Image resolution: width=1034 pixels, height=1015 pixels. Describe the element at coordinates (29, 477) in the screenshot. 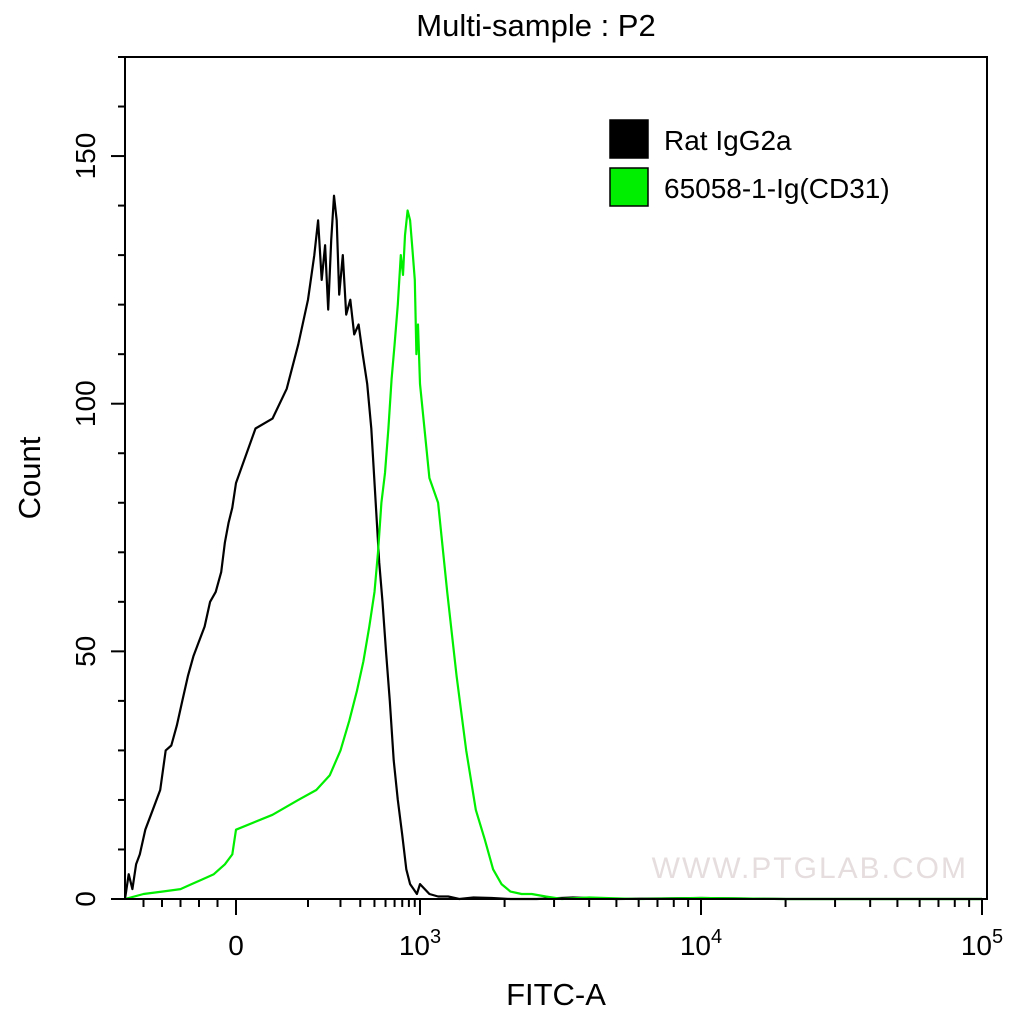

I see `y-axis-title: Count` at that location.